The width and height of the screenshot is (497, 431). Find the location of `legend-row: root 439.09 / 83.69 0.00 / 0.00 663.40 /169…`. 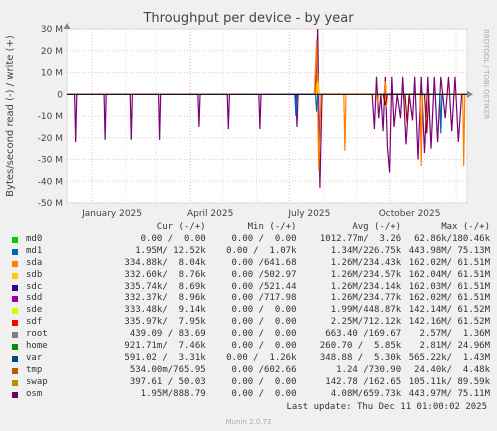

legend-row: root 439.09 / 83.69 0.00 / 0.00 663.40 /169… is located at coordinates (250, 335).